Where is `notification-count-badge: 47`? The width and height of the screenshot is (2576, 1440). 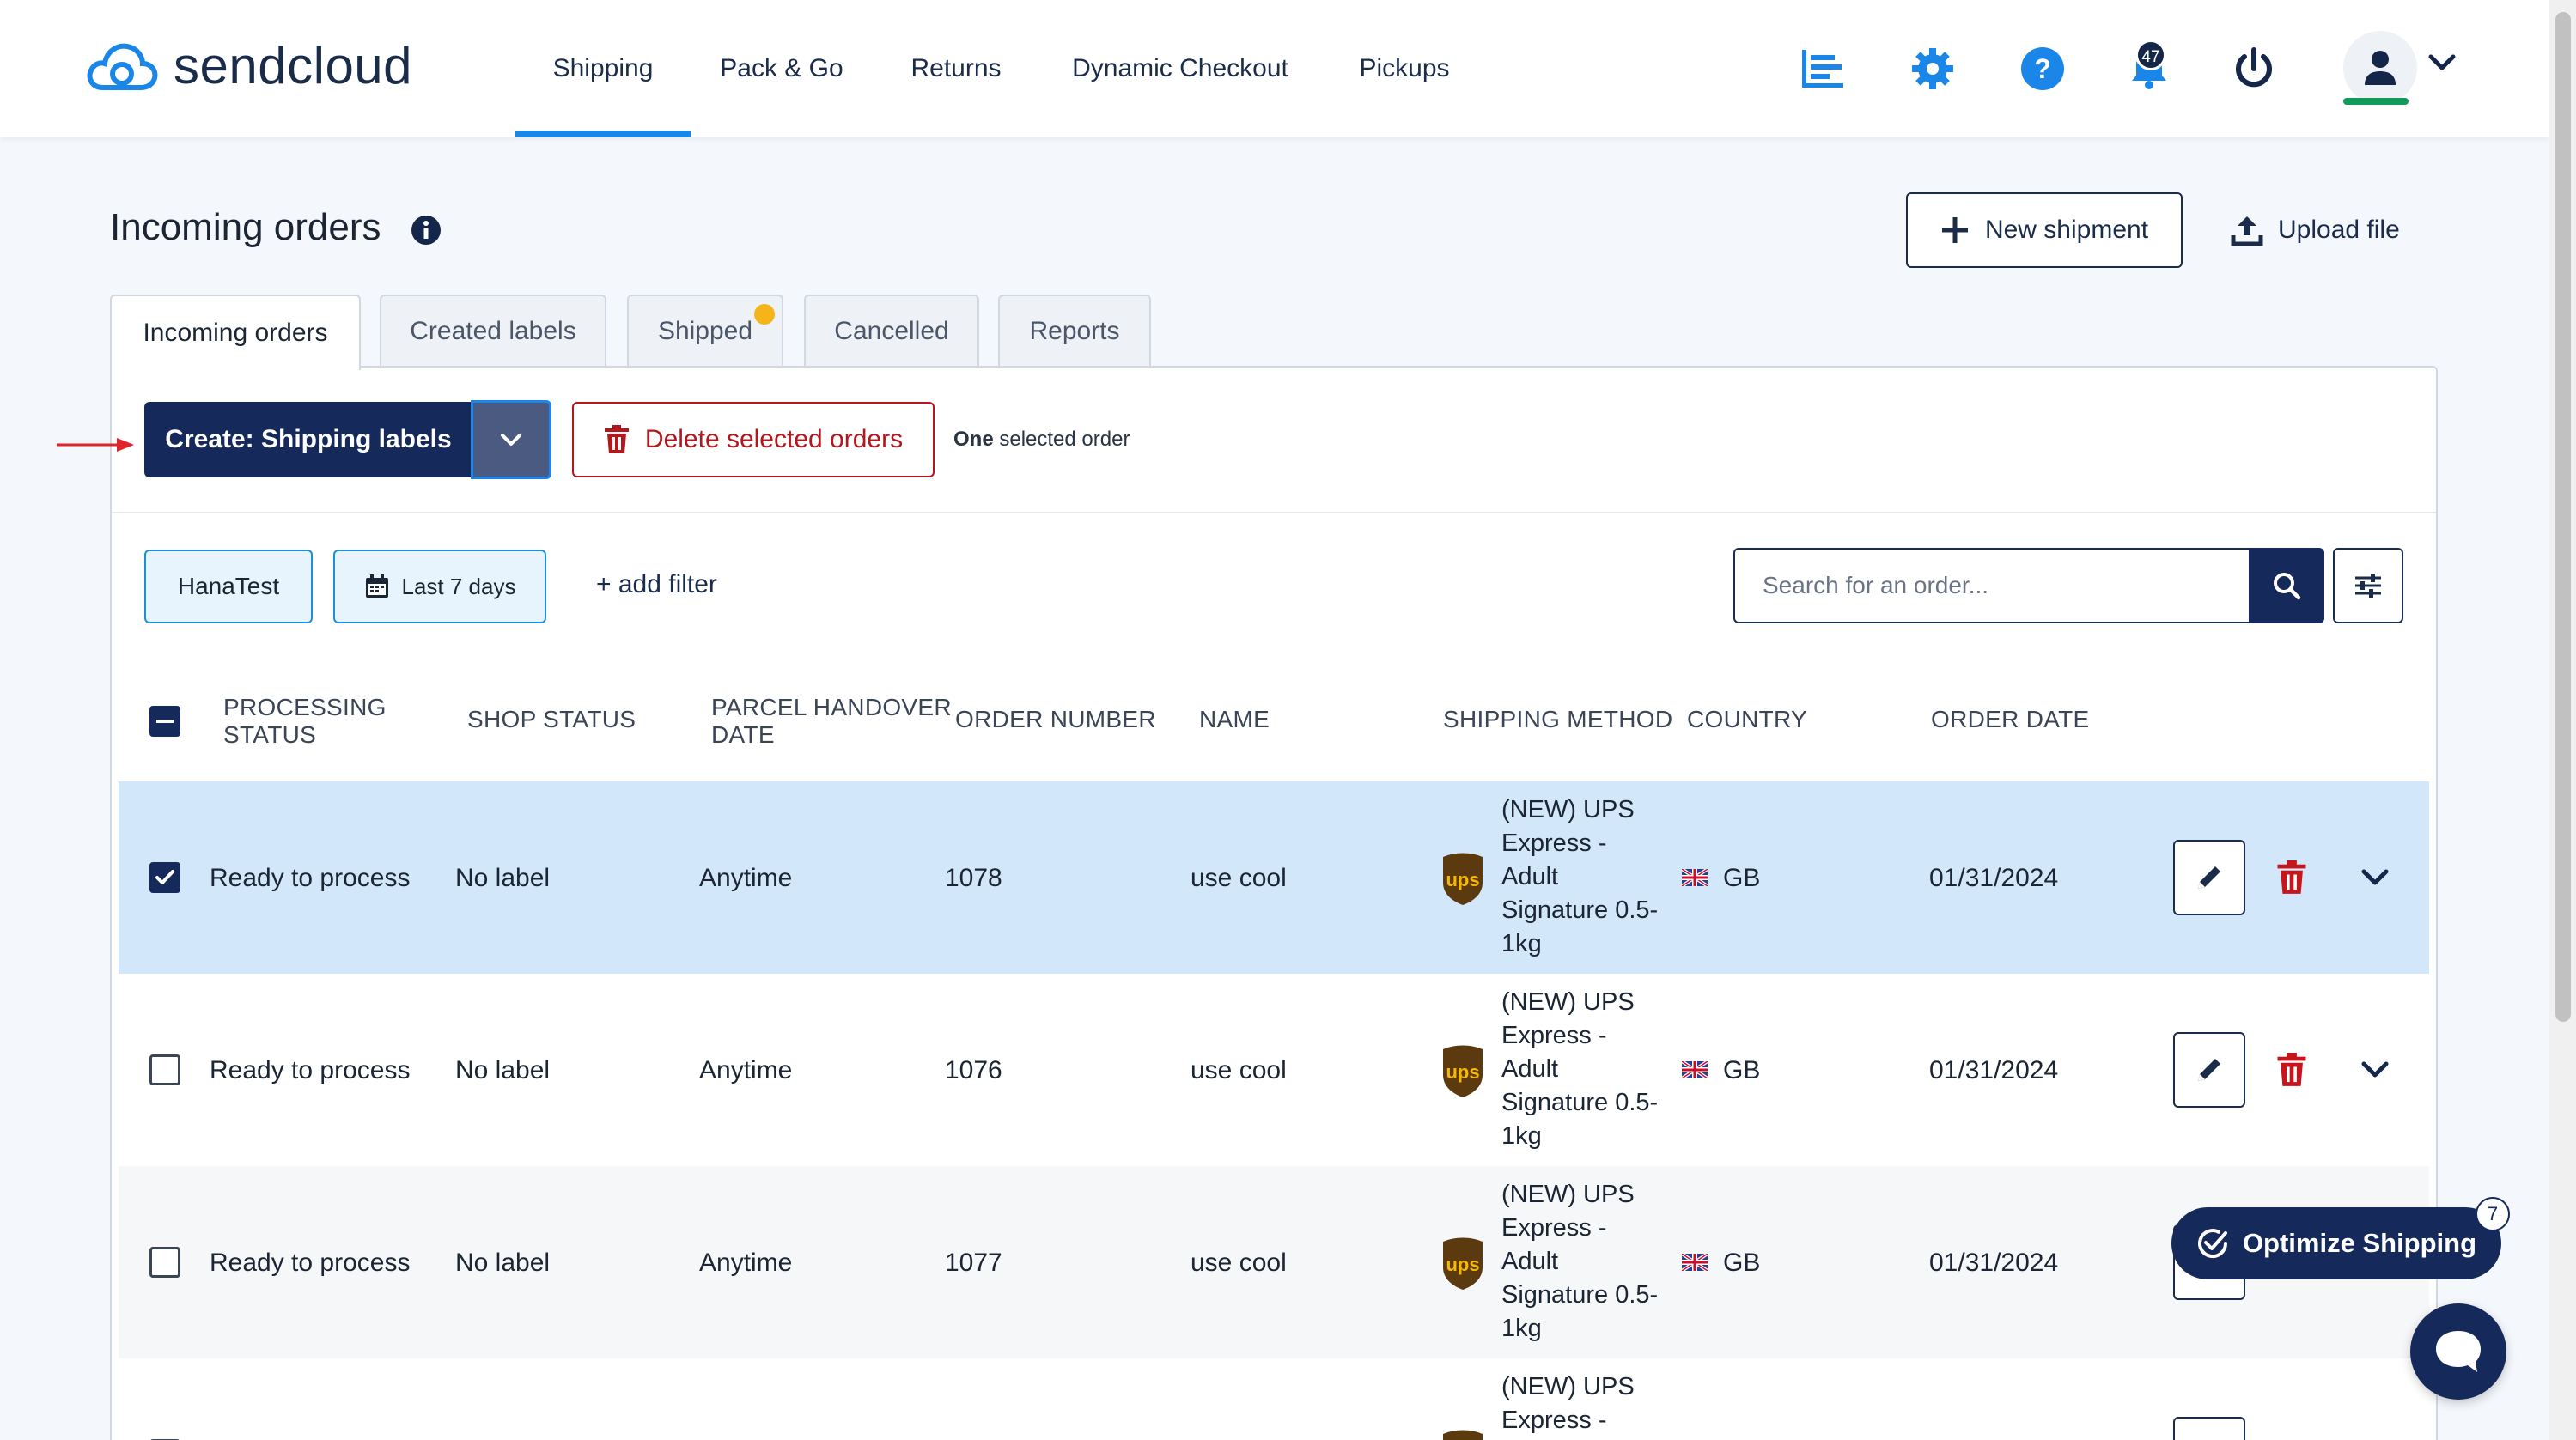
notification-count-badge: 47 is located at coordinates (2150, 54).